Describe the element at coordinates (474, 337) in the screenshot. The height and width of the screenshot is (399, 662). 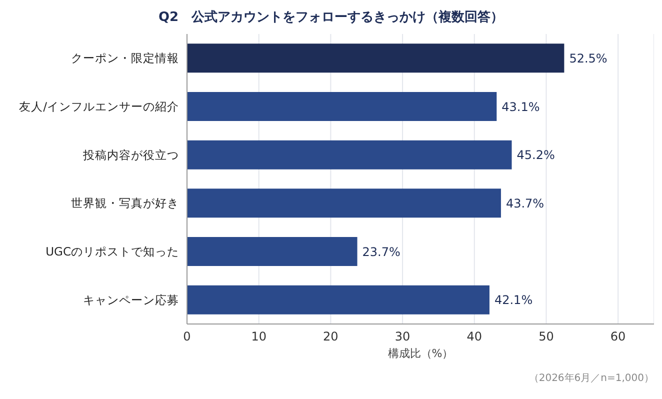
I see `x-tick-label: 40` at that location.